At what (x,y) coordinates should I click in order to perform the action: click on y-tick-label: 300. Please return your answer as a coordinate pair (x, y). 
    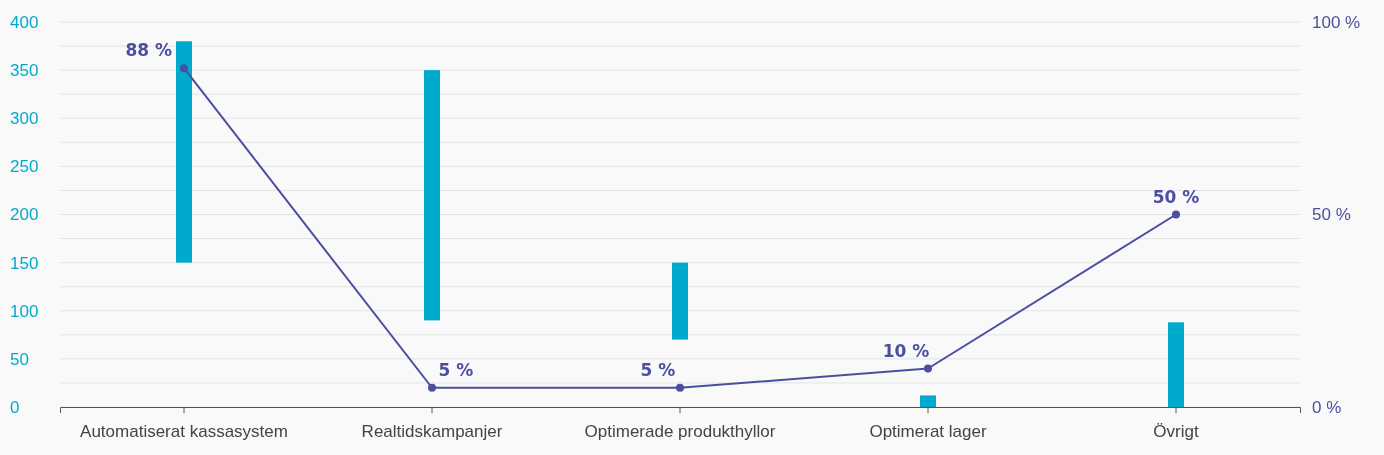
    Looking at the image, I should click on (24, 119).